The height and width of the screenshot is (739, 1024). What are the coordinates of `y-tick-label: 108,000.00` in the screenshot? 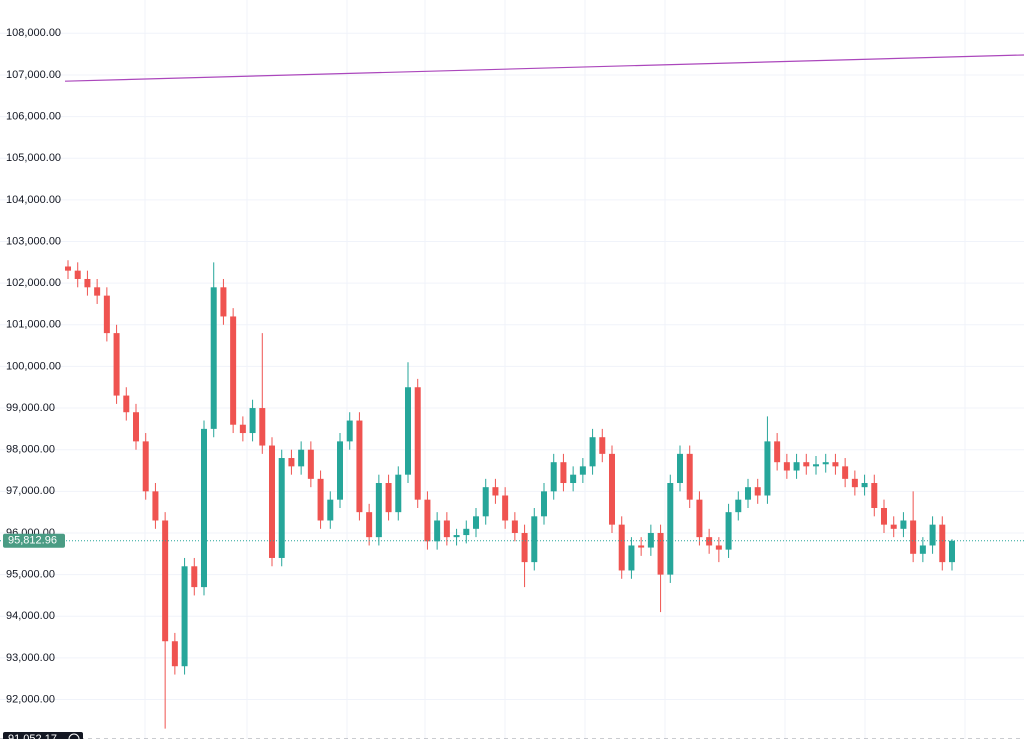 It's located at (33, 33).